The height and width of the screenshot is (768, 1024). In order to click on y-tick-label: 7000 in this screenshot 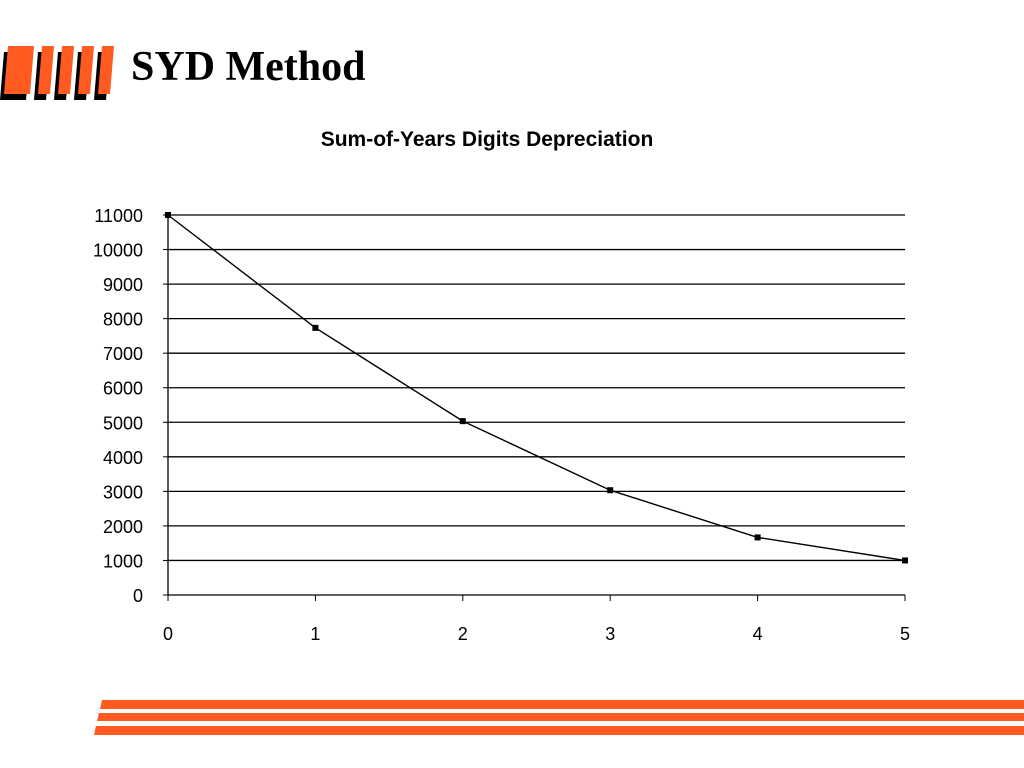, I will do `click(123, 354)`.